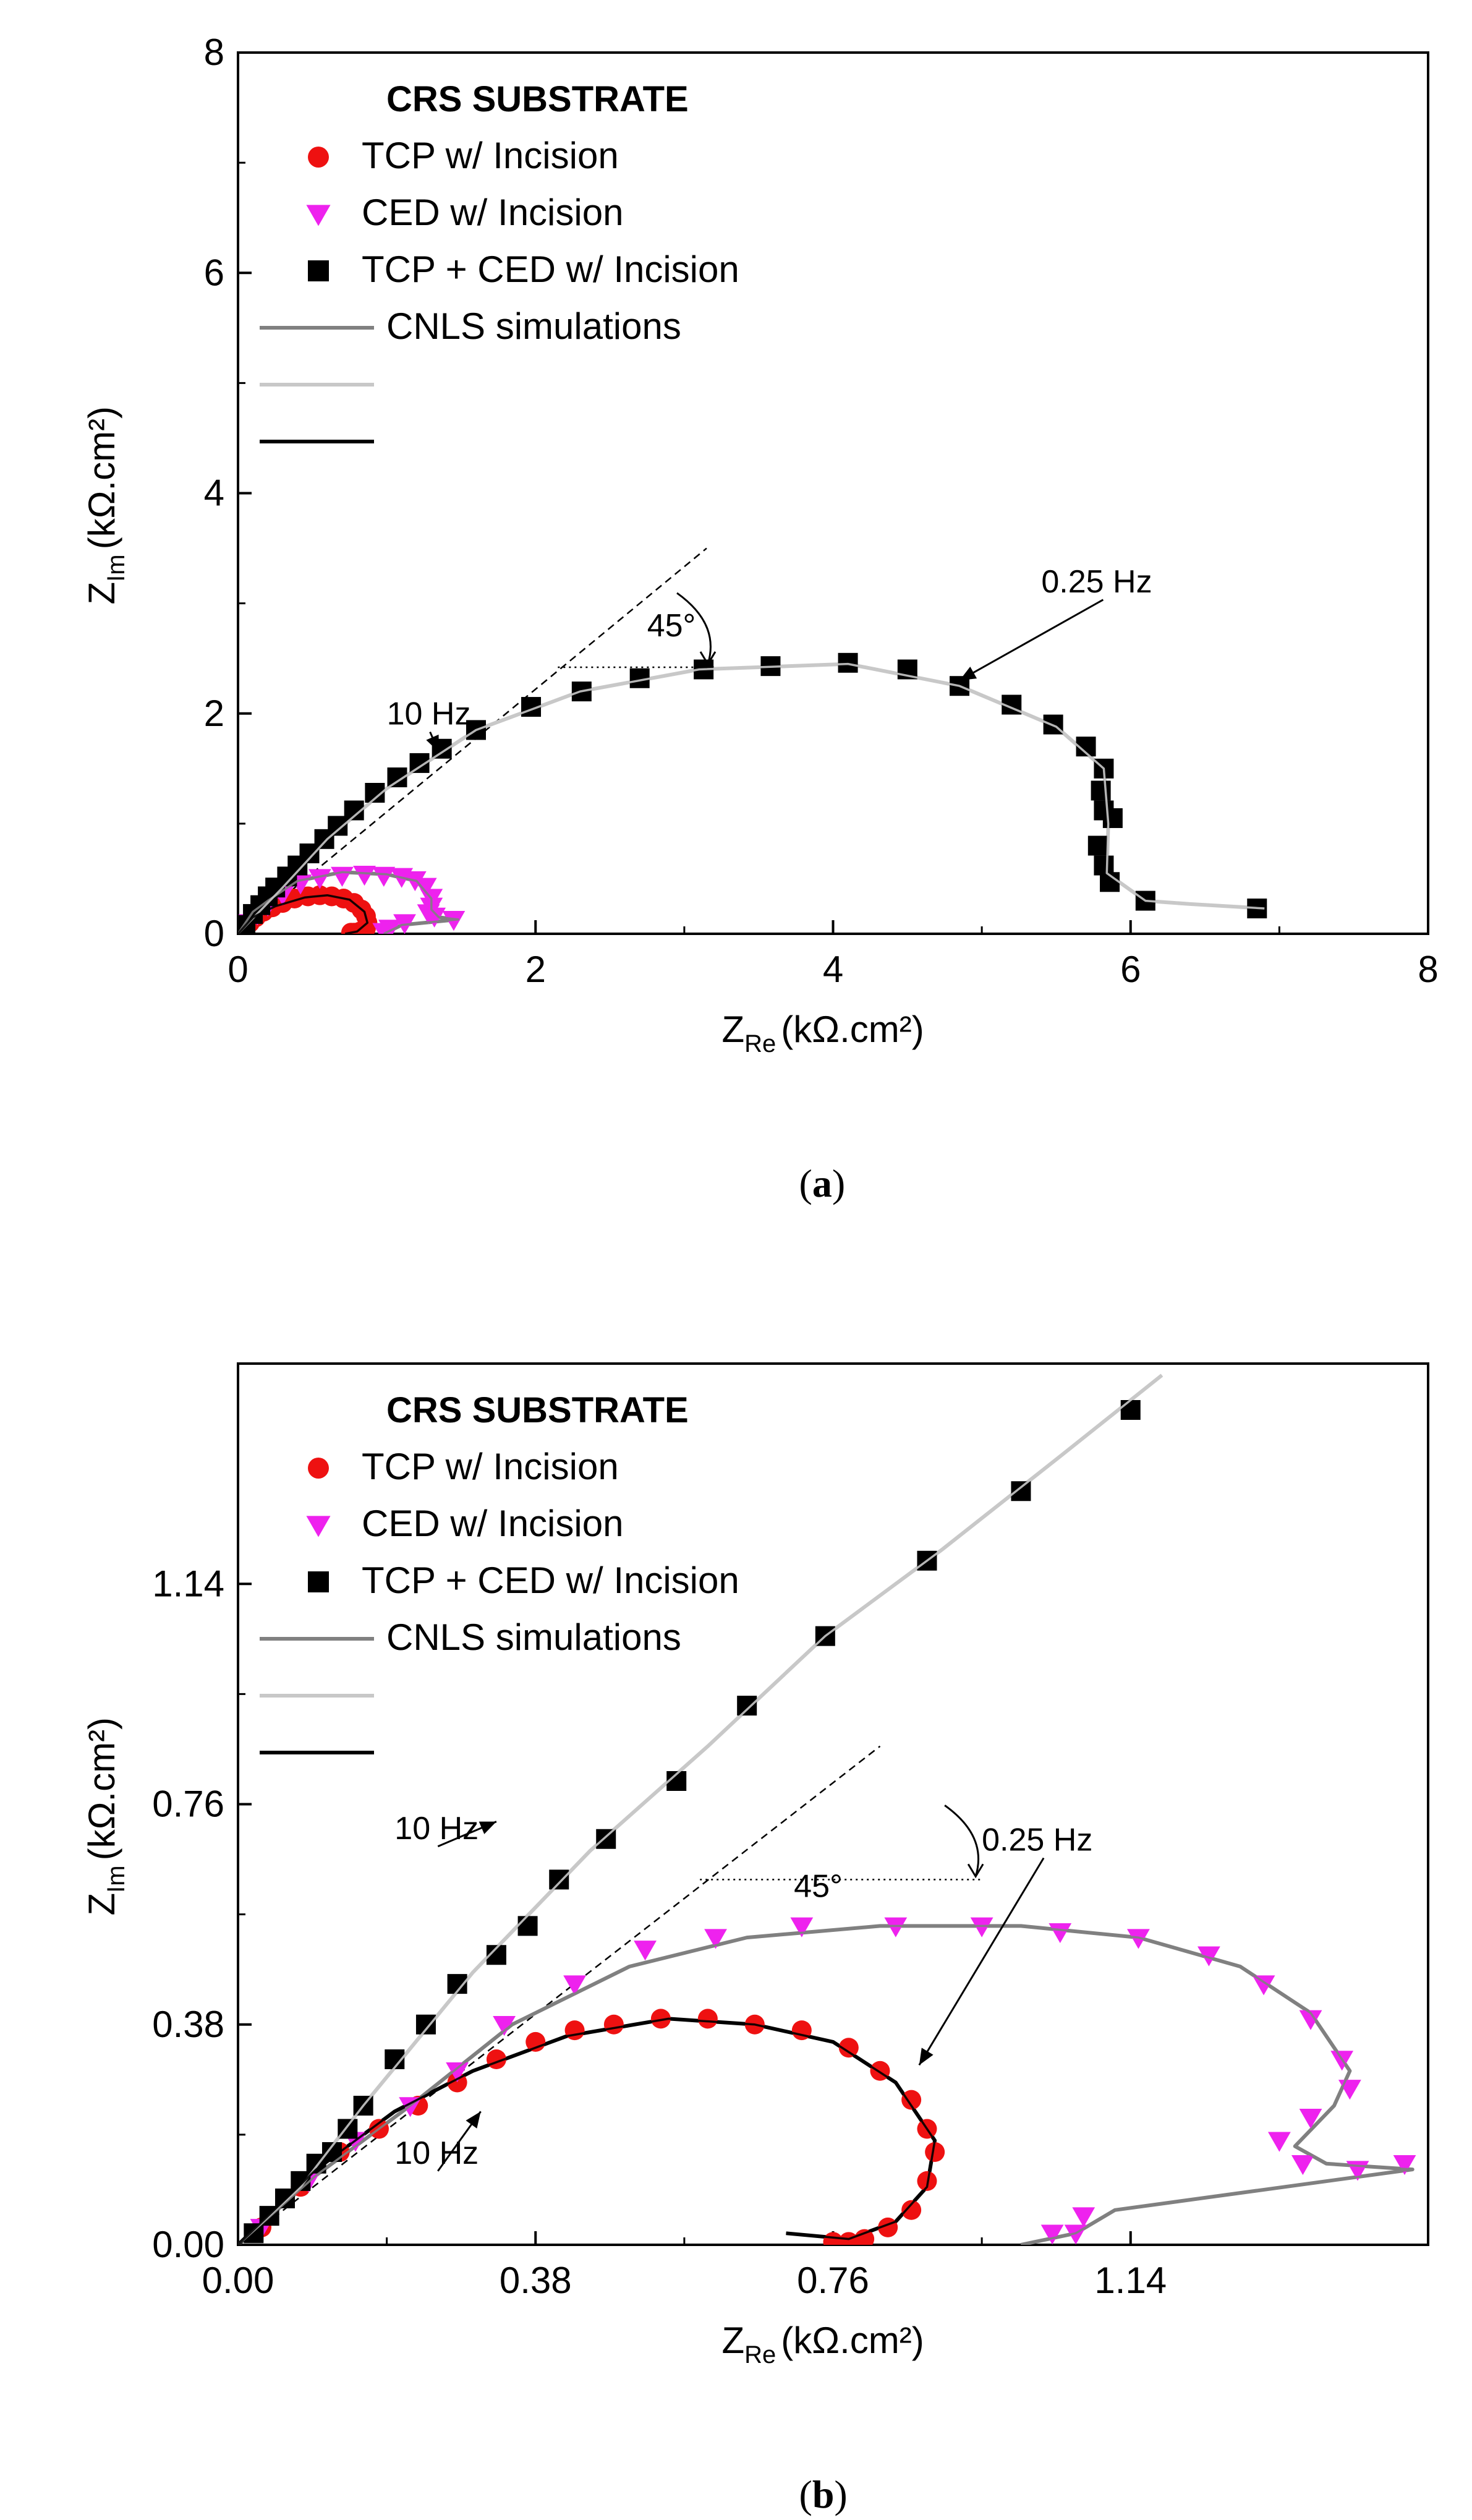 This screenshot has width=1472, height=2520. Describe the element at coordinates (214, 493) in the screenshot. I see `y-tick-label: 4` at that location.